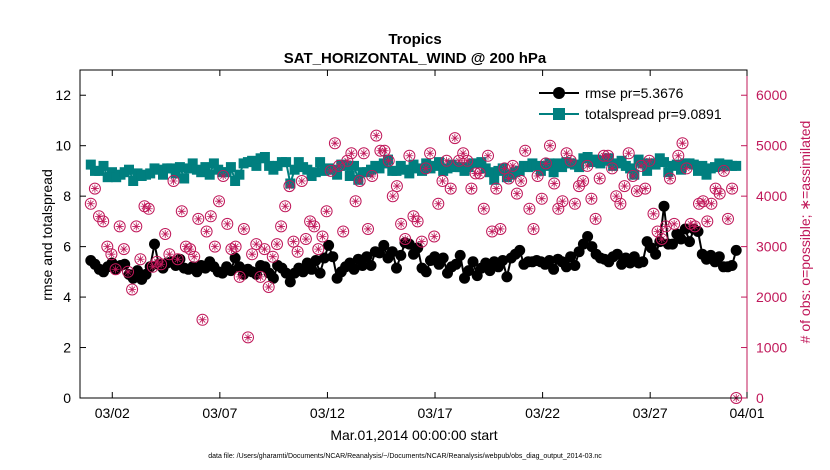 Image resolution: width=830 pixels, height=470 pixels. Describe the element at coordinates (414, 39) in the screenshot. I see `chart-title: Tropics` at that location.